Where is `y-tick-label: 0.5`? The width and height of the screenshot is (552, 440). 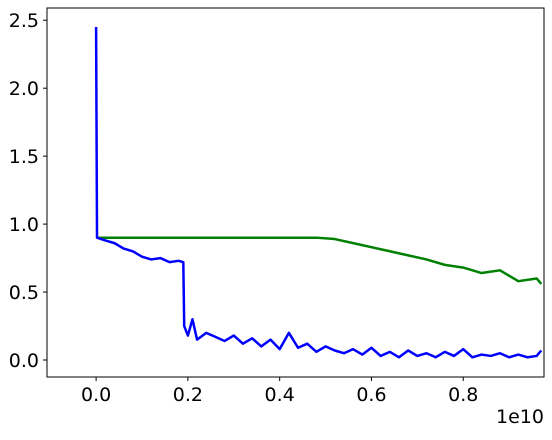 y-tick-label: 0.5 is located at coordinates (24, 293).